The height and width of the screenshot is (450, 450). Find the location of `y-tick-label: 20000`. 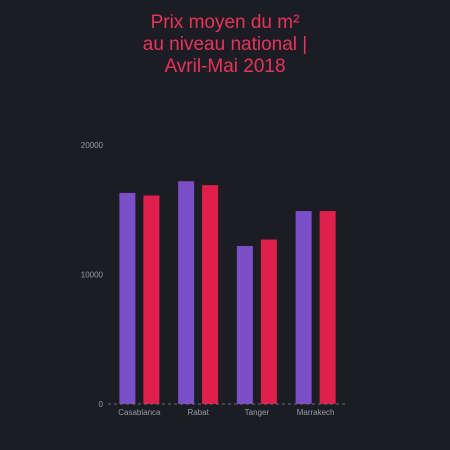

y-tick-label: 20000 is located at coordinates (92, 145).